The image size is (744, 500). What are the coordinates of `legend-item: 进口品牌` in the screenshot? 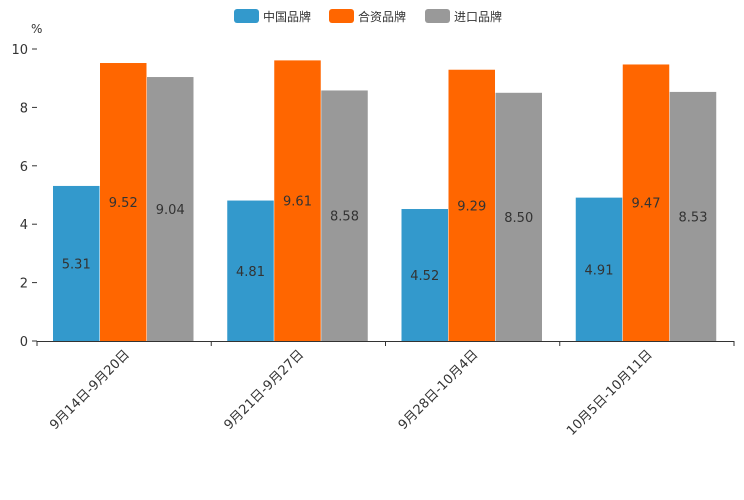 It's located at (463, 16).